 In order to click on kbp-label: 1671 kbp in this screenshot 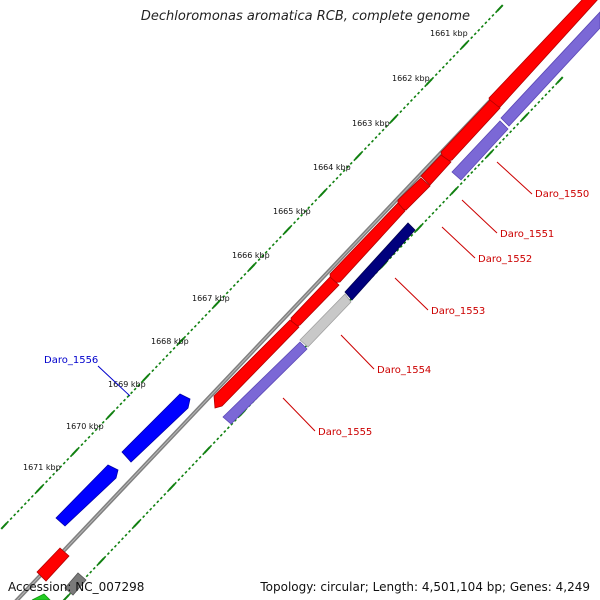, I will do `click(42, 467)`.